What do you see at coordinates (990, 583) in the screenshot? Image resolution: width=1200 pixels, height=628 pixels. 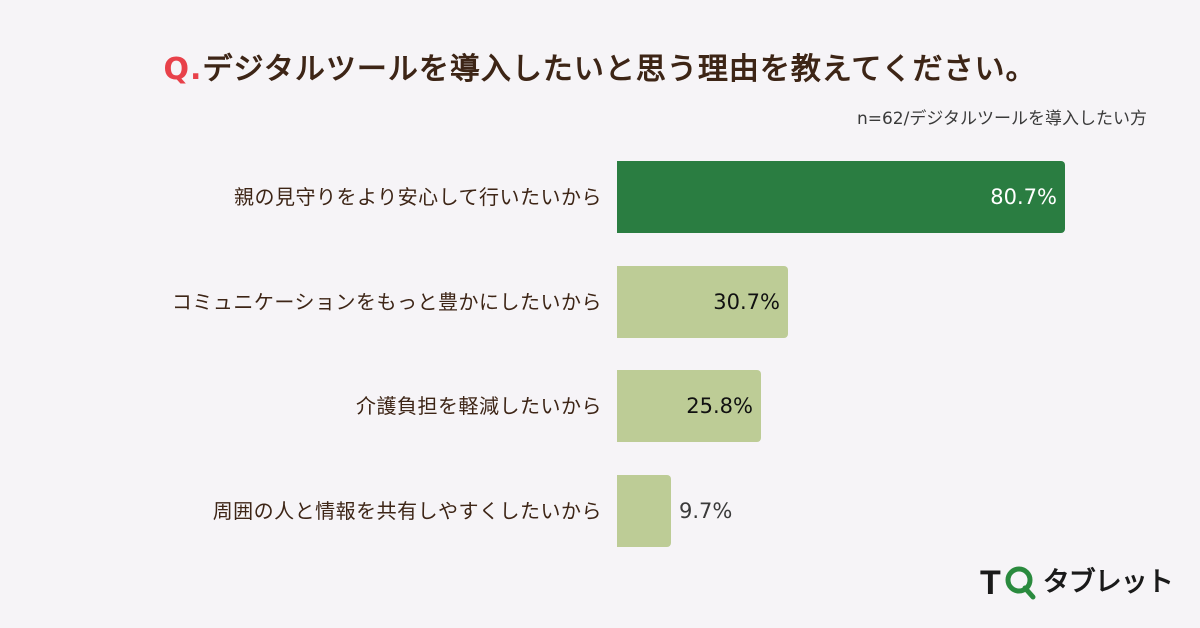 I see `logo-letter-t: T` at bounding box center [990, 583].